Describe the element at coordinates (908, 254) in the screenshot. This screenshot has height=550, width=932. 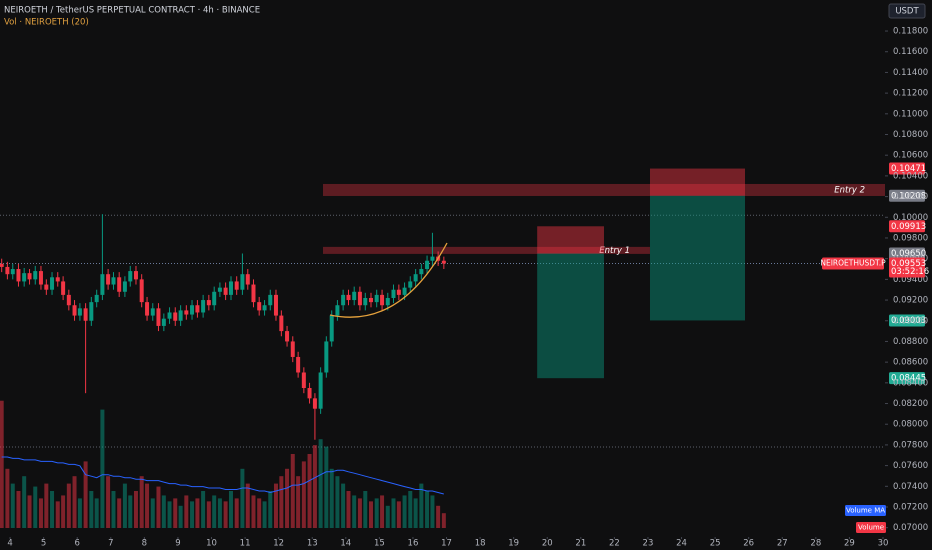
I see `price-label: 0.09650` at that location.